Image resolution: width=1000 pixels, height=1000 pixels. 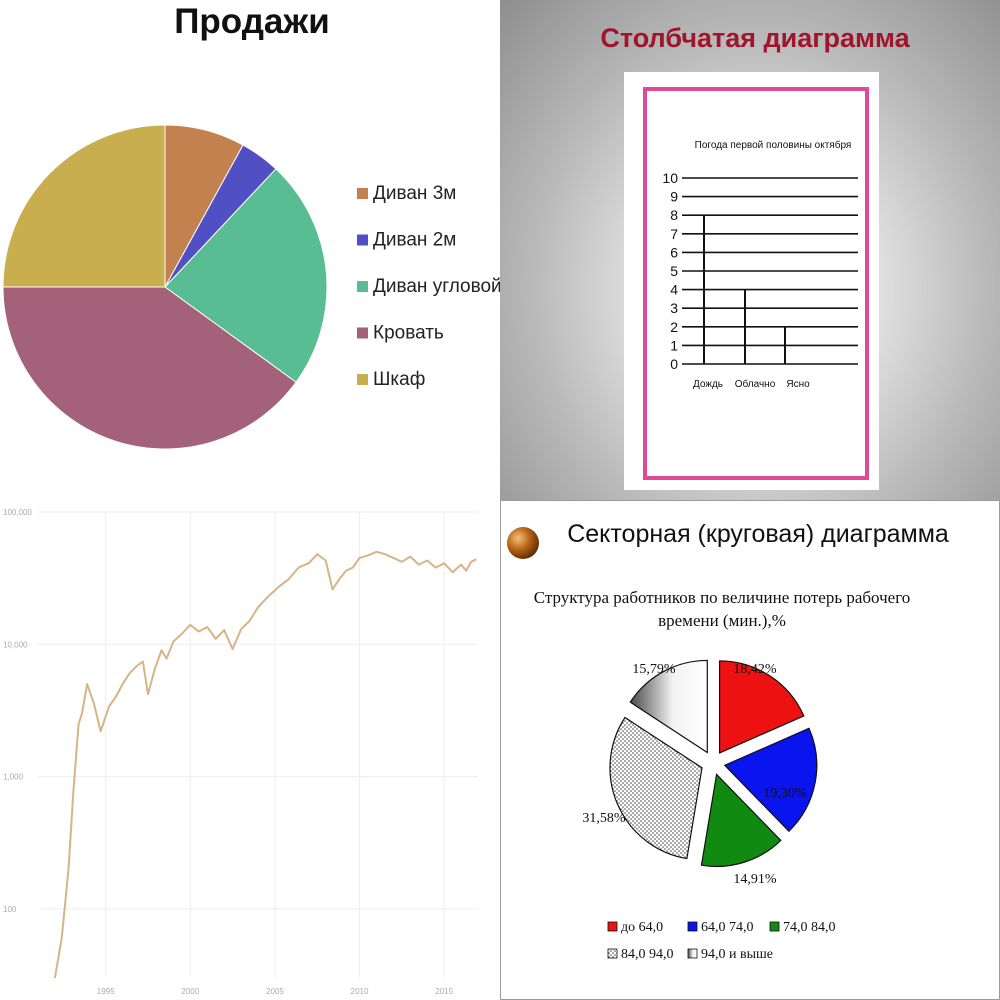 What do you see at coordinates (444, 991) in the screenshot?
I see `x-tick-label: 2015` at bounding box center [444, 991].